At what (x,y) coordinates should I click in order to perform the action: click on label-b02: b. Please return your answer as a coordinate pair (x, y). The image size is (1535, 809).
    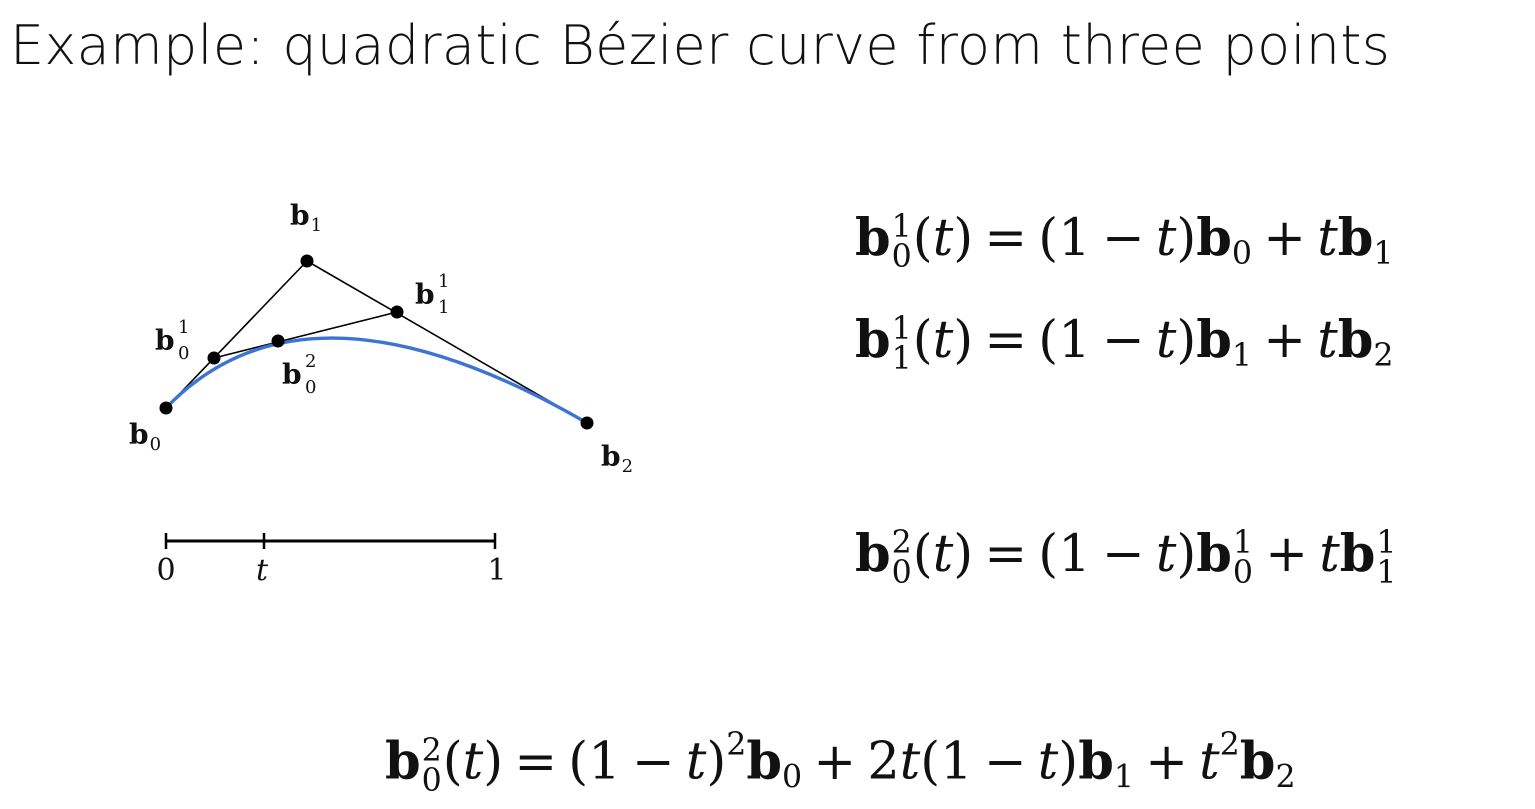
    Looking at the image, I should click on (292, 374).